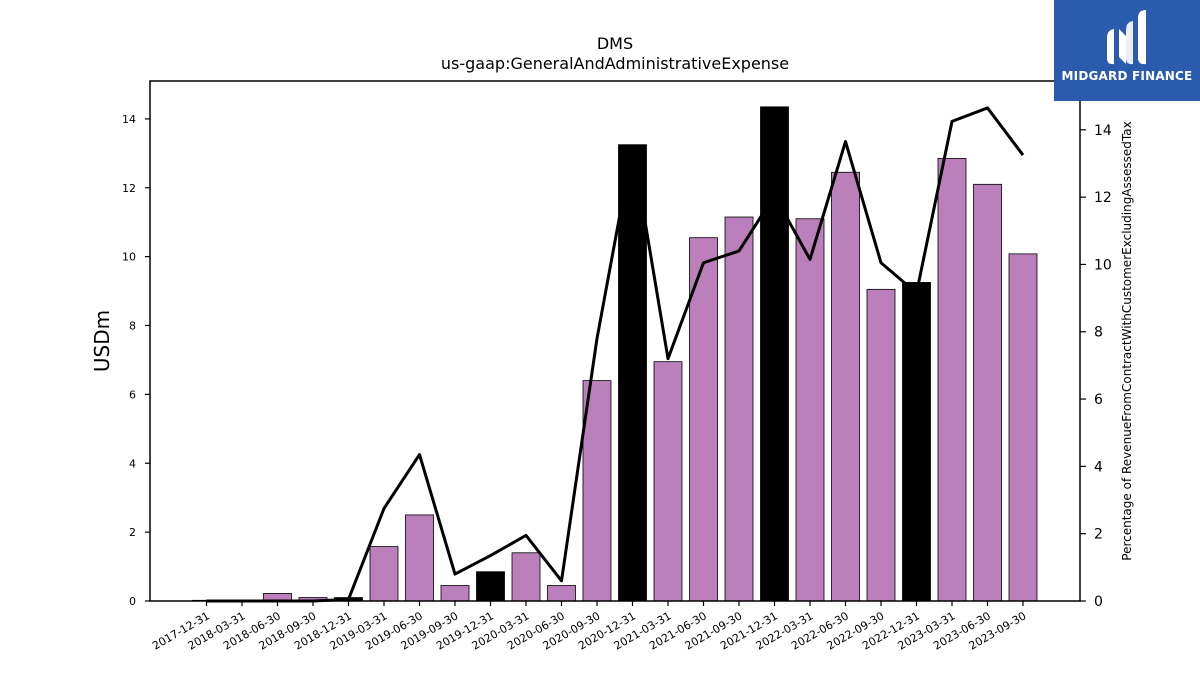 This screenshot has height=675, width=1200. Describe the element at coordinates (1103, 131) in the screenshot. I see `y2-tick-label: 14` at that location.